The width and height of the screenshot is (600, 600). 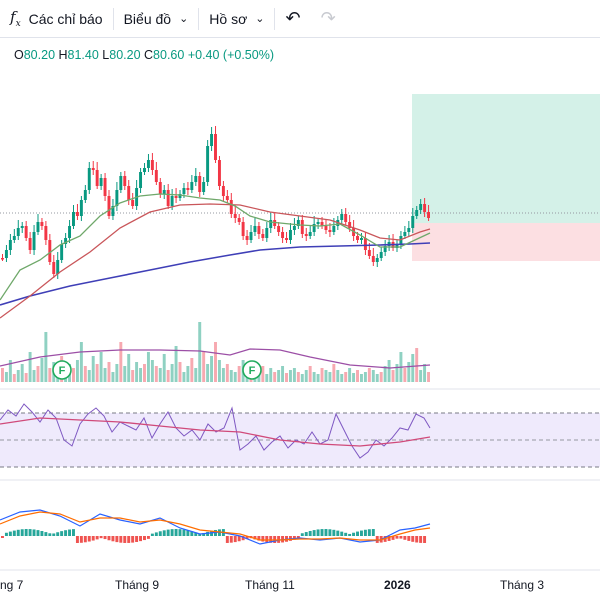 What do you see at coordinates (65, 18) in the screenshot?
I see `indicators-label: Các chỉ báo` at bounding box center [65, 18].